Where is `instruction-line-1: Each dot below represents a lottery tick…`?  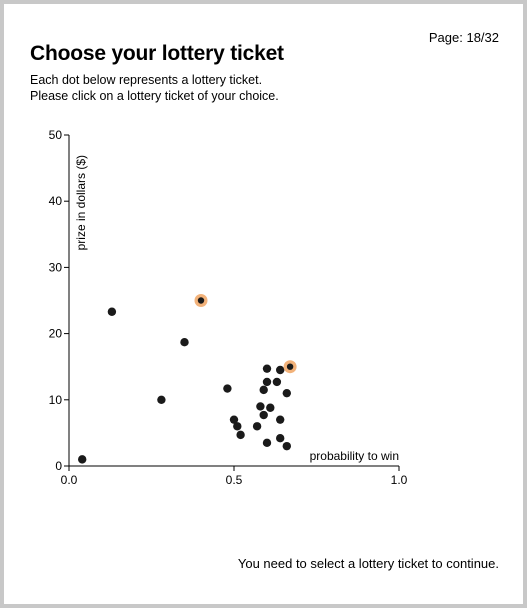
instruction-line-1: Each dot below represents a lottery tick… is located at coordinates (146, 80).